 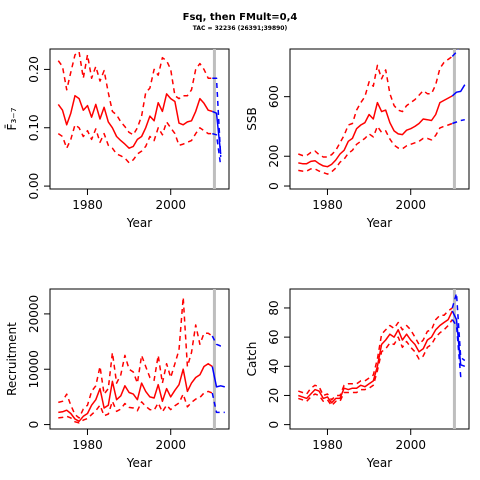 I want to click on y-tick-label: 20, so click(x=274, y=395).